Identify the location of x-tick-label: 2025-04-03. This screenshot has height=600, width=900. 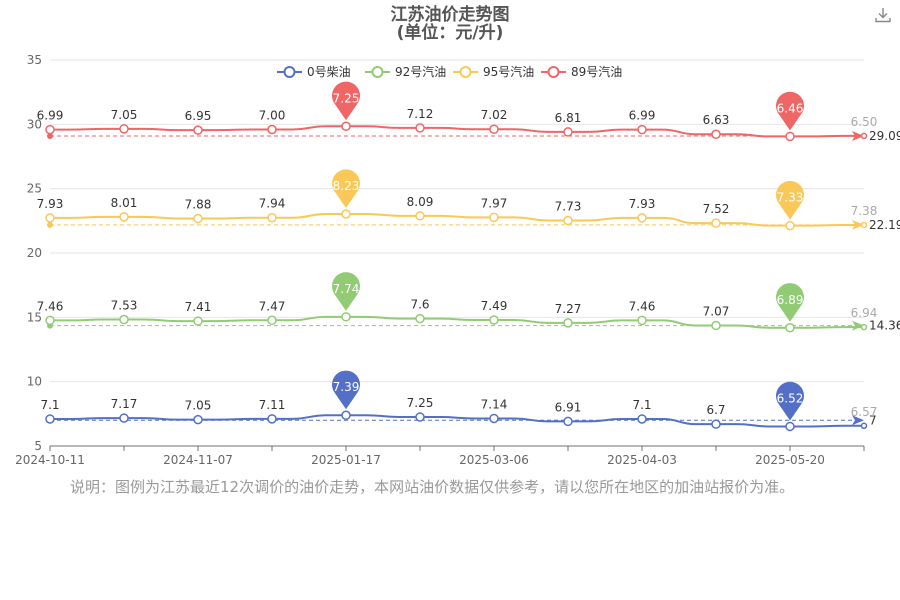
(642, 460).